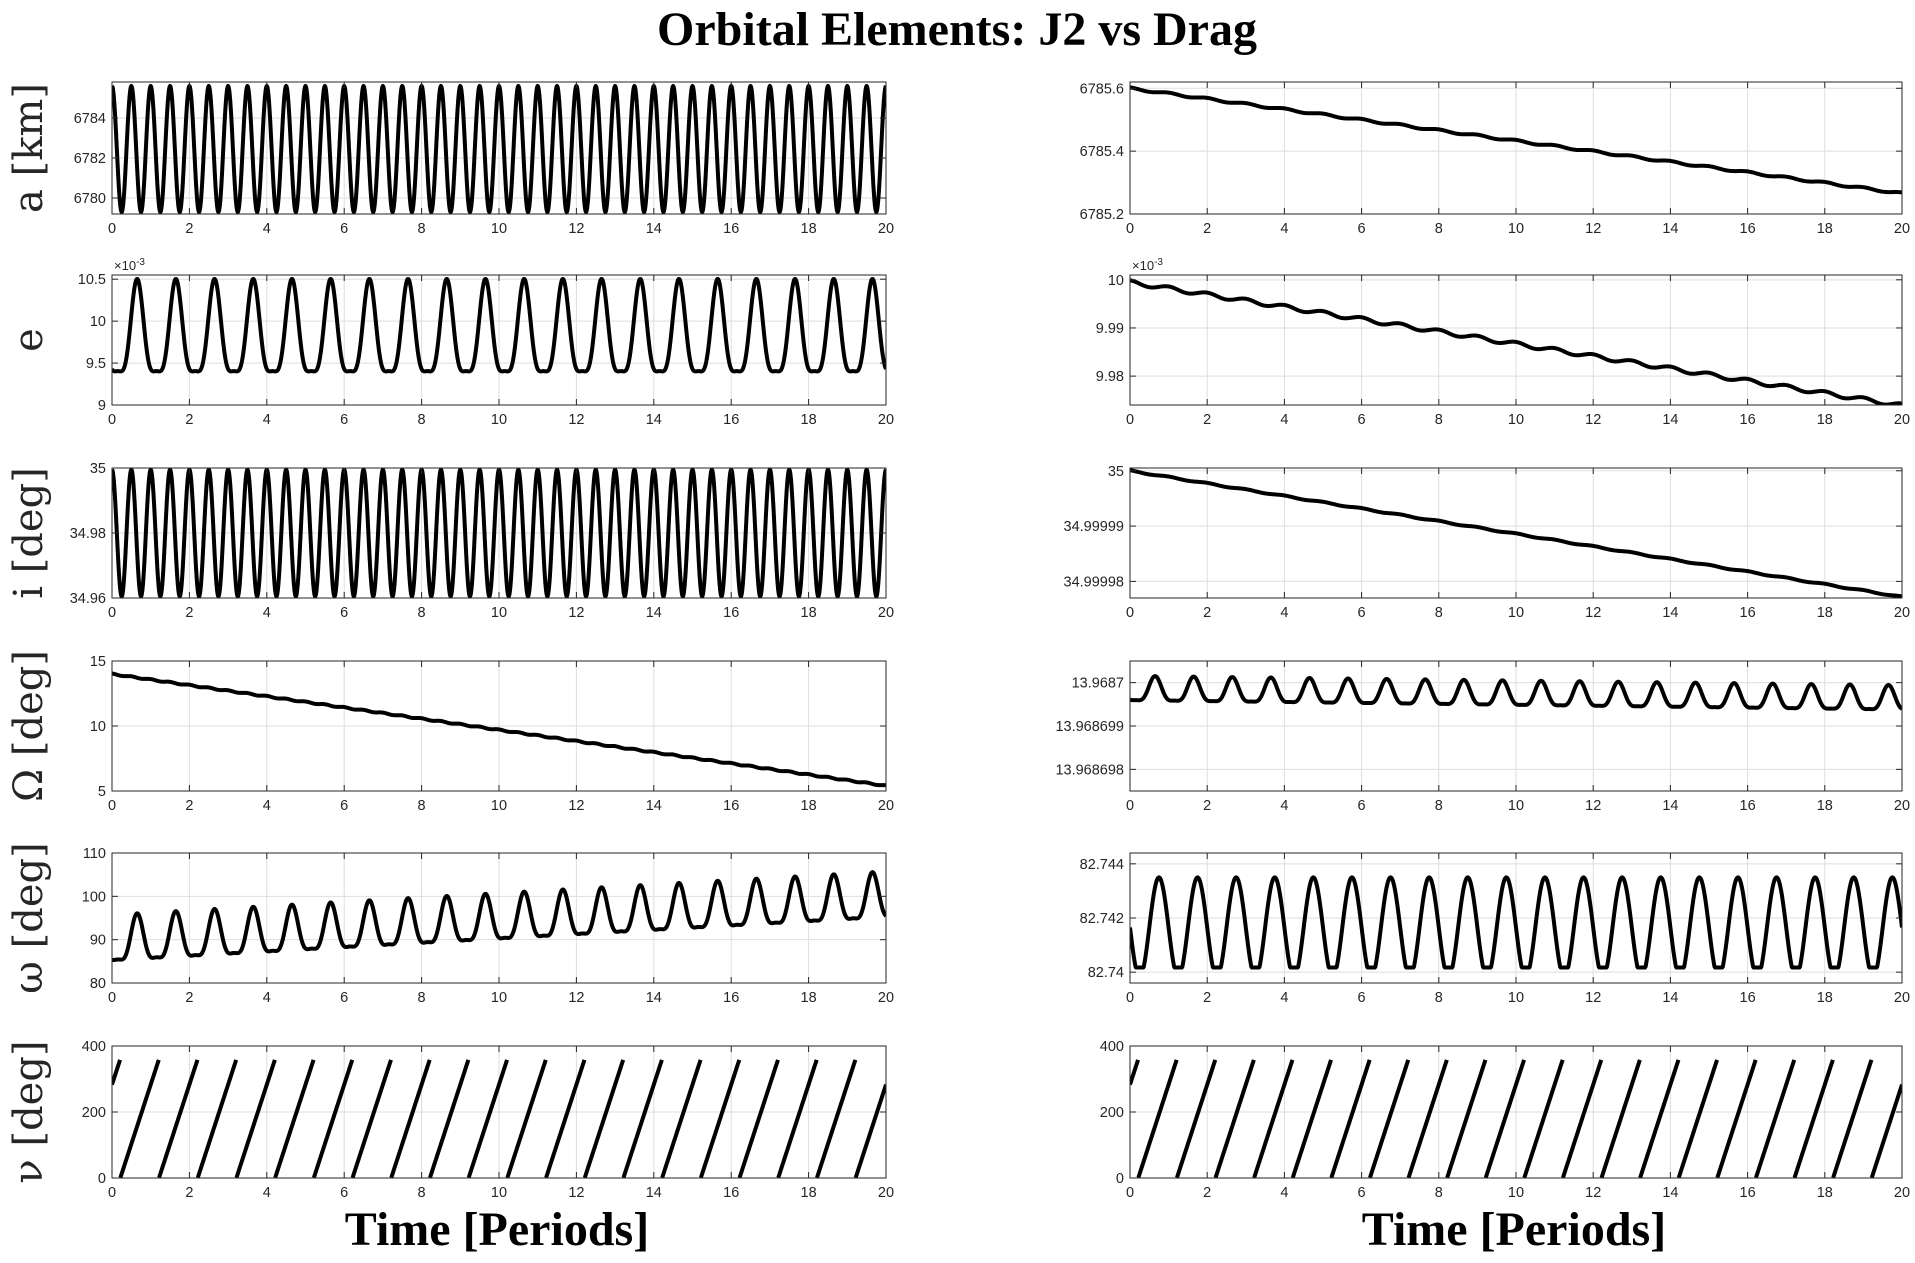  I want to click on panel-4-right-x-tick-label: 16, so click(1748, 806).